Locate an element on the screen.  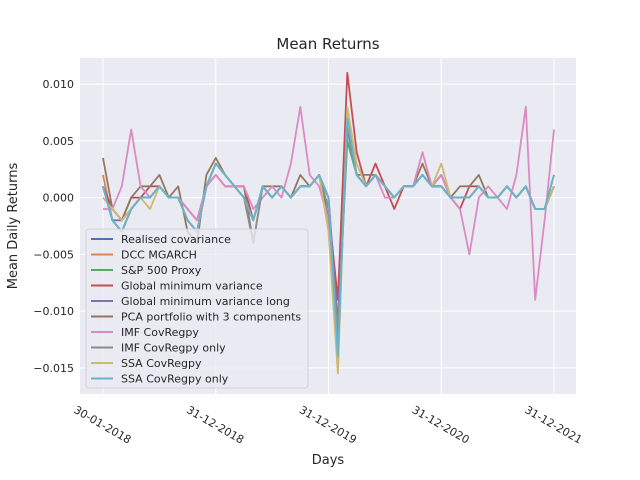
x-tick-label: 31-12-2020 is located at coordinates (441, 424).